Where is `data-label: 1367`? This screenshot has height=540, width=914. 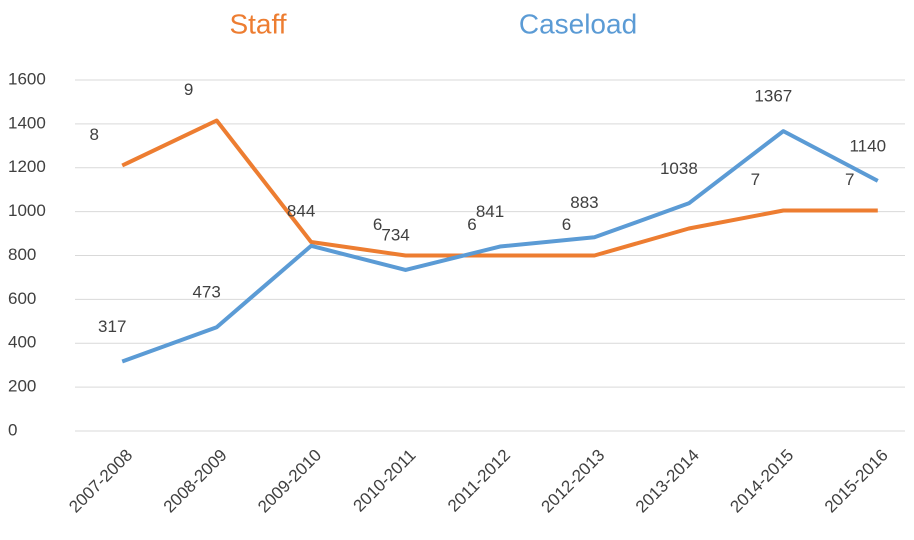
data-label: 1367 is located at coordinates (773, 96).